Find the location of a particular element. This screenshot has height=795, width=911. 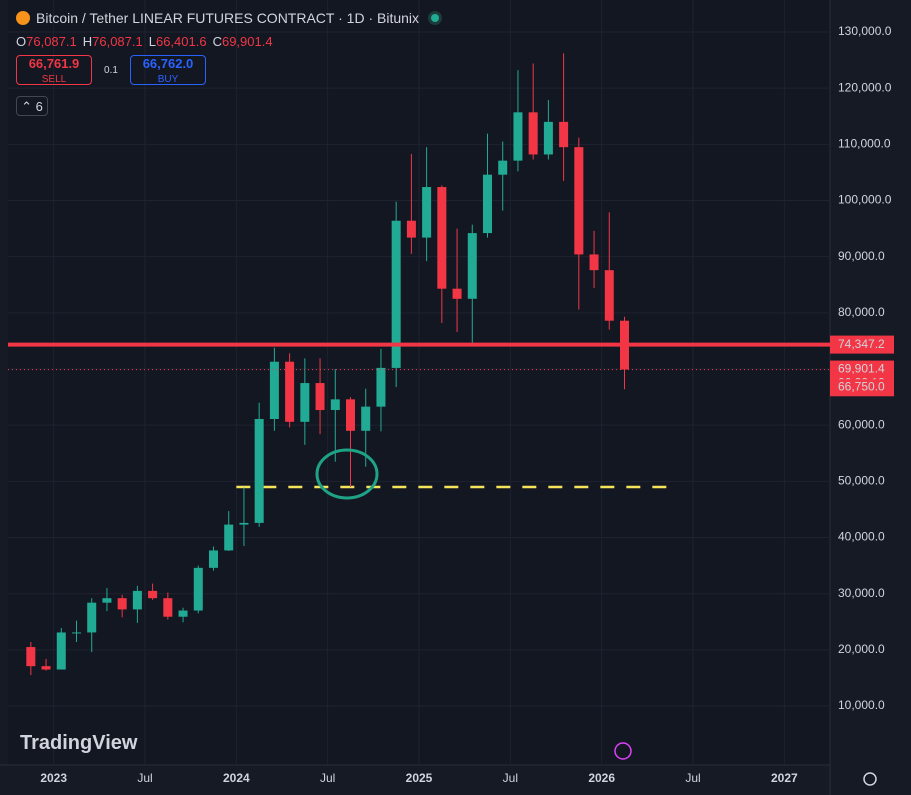

ohlc-value: 66,401.6 is located at coordinates (181, 41).